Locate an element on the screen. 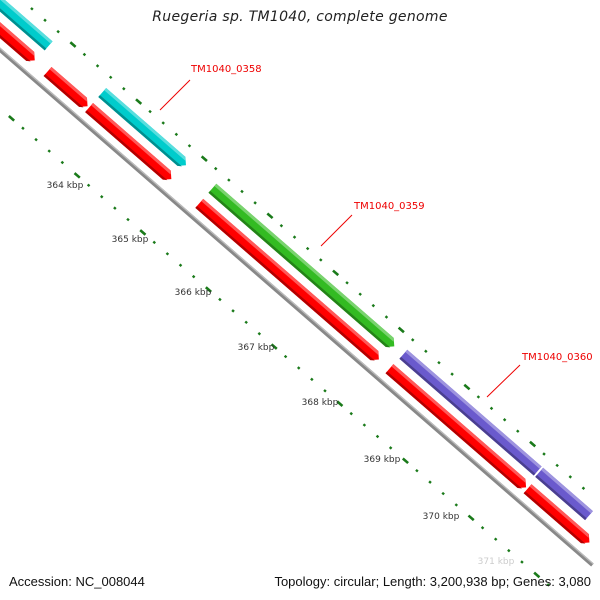 The width and height of the screenshot is (600, 600). map-title: Ruegeria sp. TM1040, complete genome is located at coordinates (300, 17).